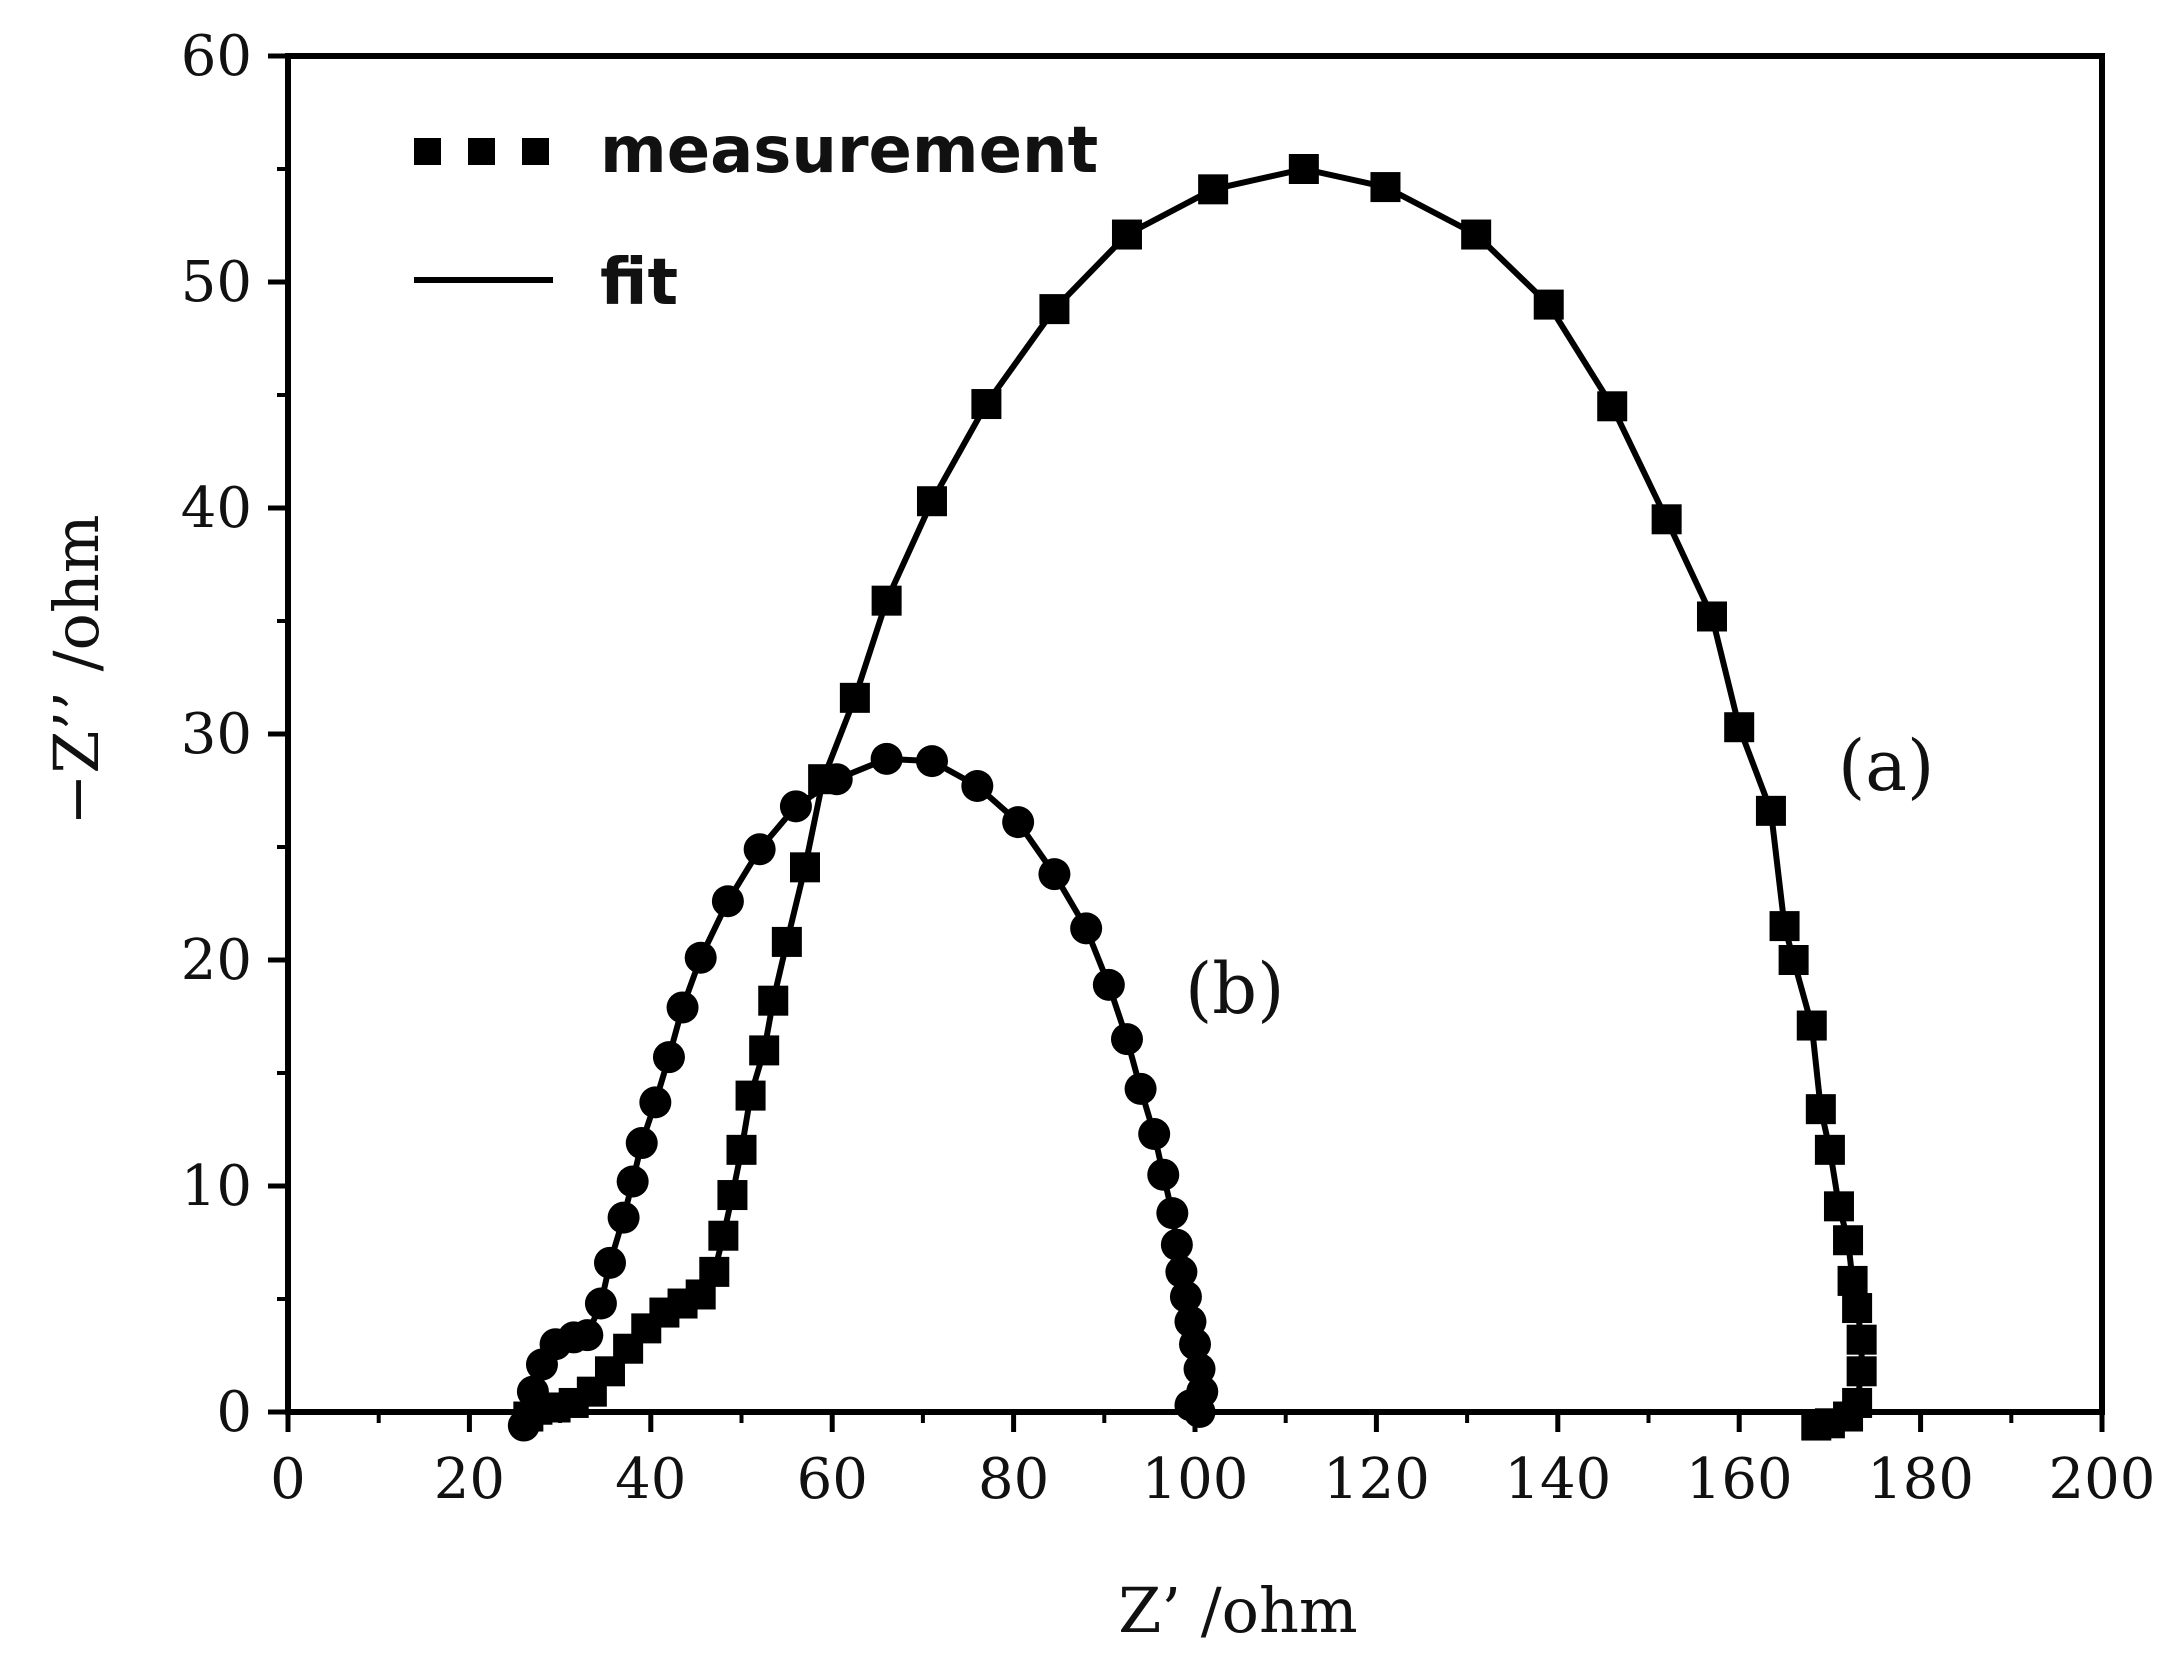 This screenshot has height=1666, width=2168. I want to click on x-tick-label: 160, so click(1739, 1479).